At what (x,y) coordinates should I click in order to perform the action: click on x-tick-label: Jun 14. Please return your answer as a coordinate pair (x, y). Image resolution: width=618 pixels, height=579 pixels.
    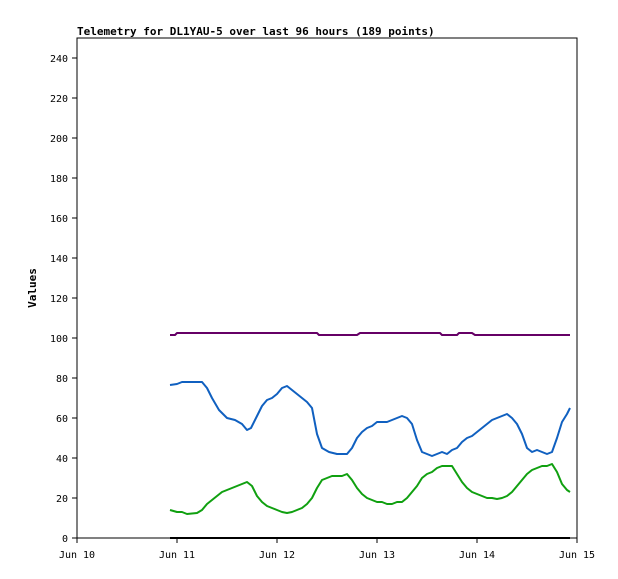
    Looking at the image, I should click on (477, 555).